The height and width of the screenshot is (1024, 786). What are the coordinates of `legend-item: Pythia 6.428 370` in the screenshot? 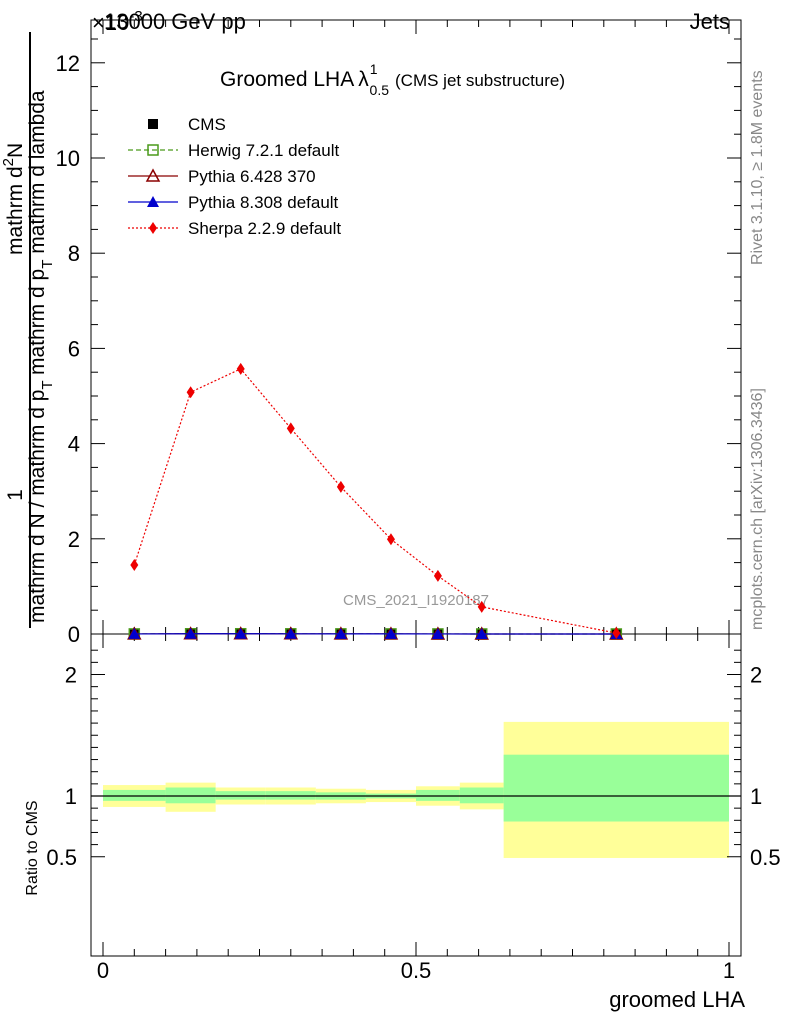 It's located at (222, 176).